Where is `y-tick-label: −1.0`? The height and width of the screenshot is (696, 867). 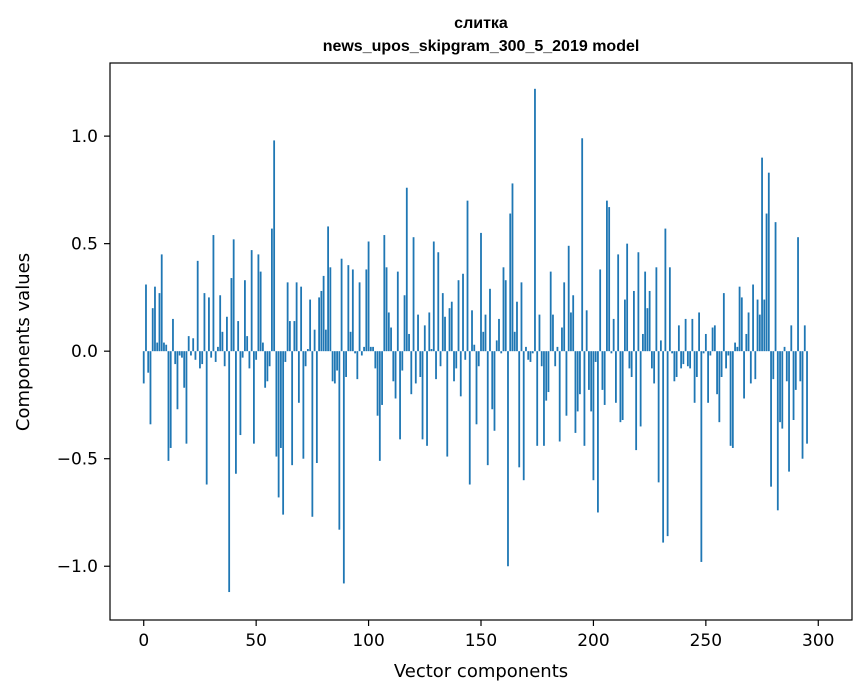 y-tick-label: −1.0 is located at coordinates (77, 567).